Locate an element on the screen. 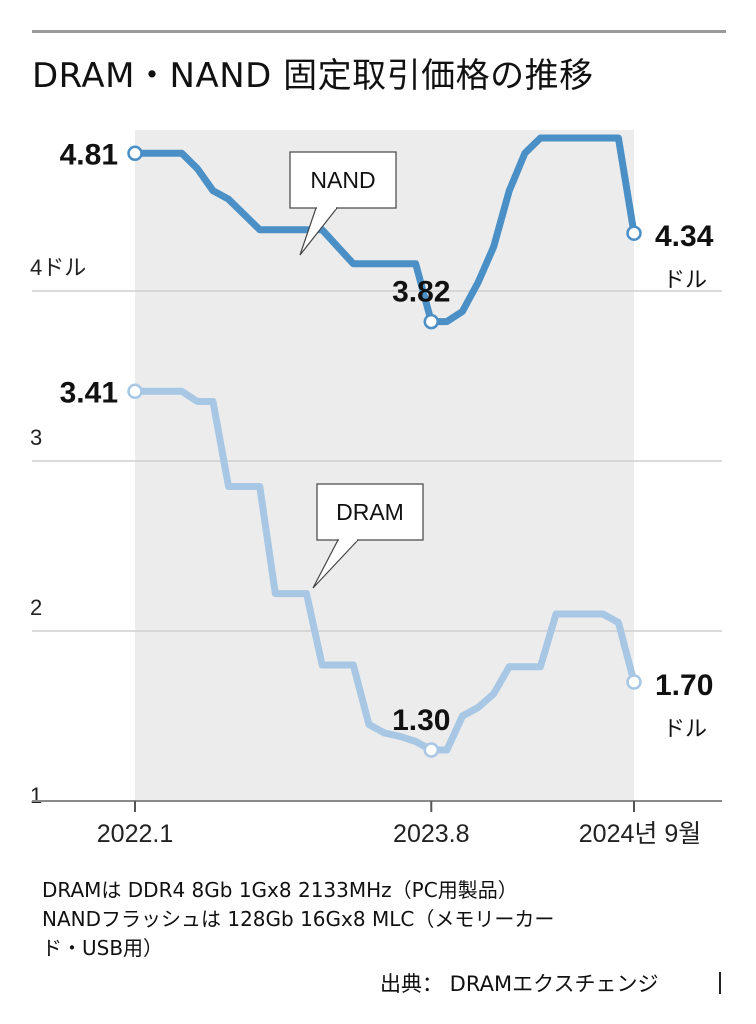 The image size is (756, 1024). note-line-nand: NANDフラッシュは 128Gb 16Gx8 MLC（メモリーカー is located at coordinates (298, 919).